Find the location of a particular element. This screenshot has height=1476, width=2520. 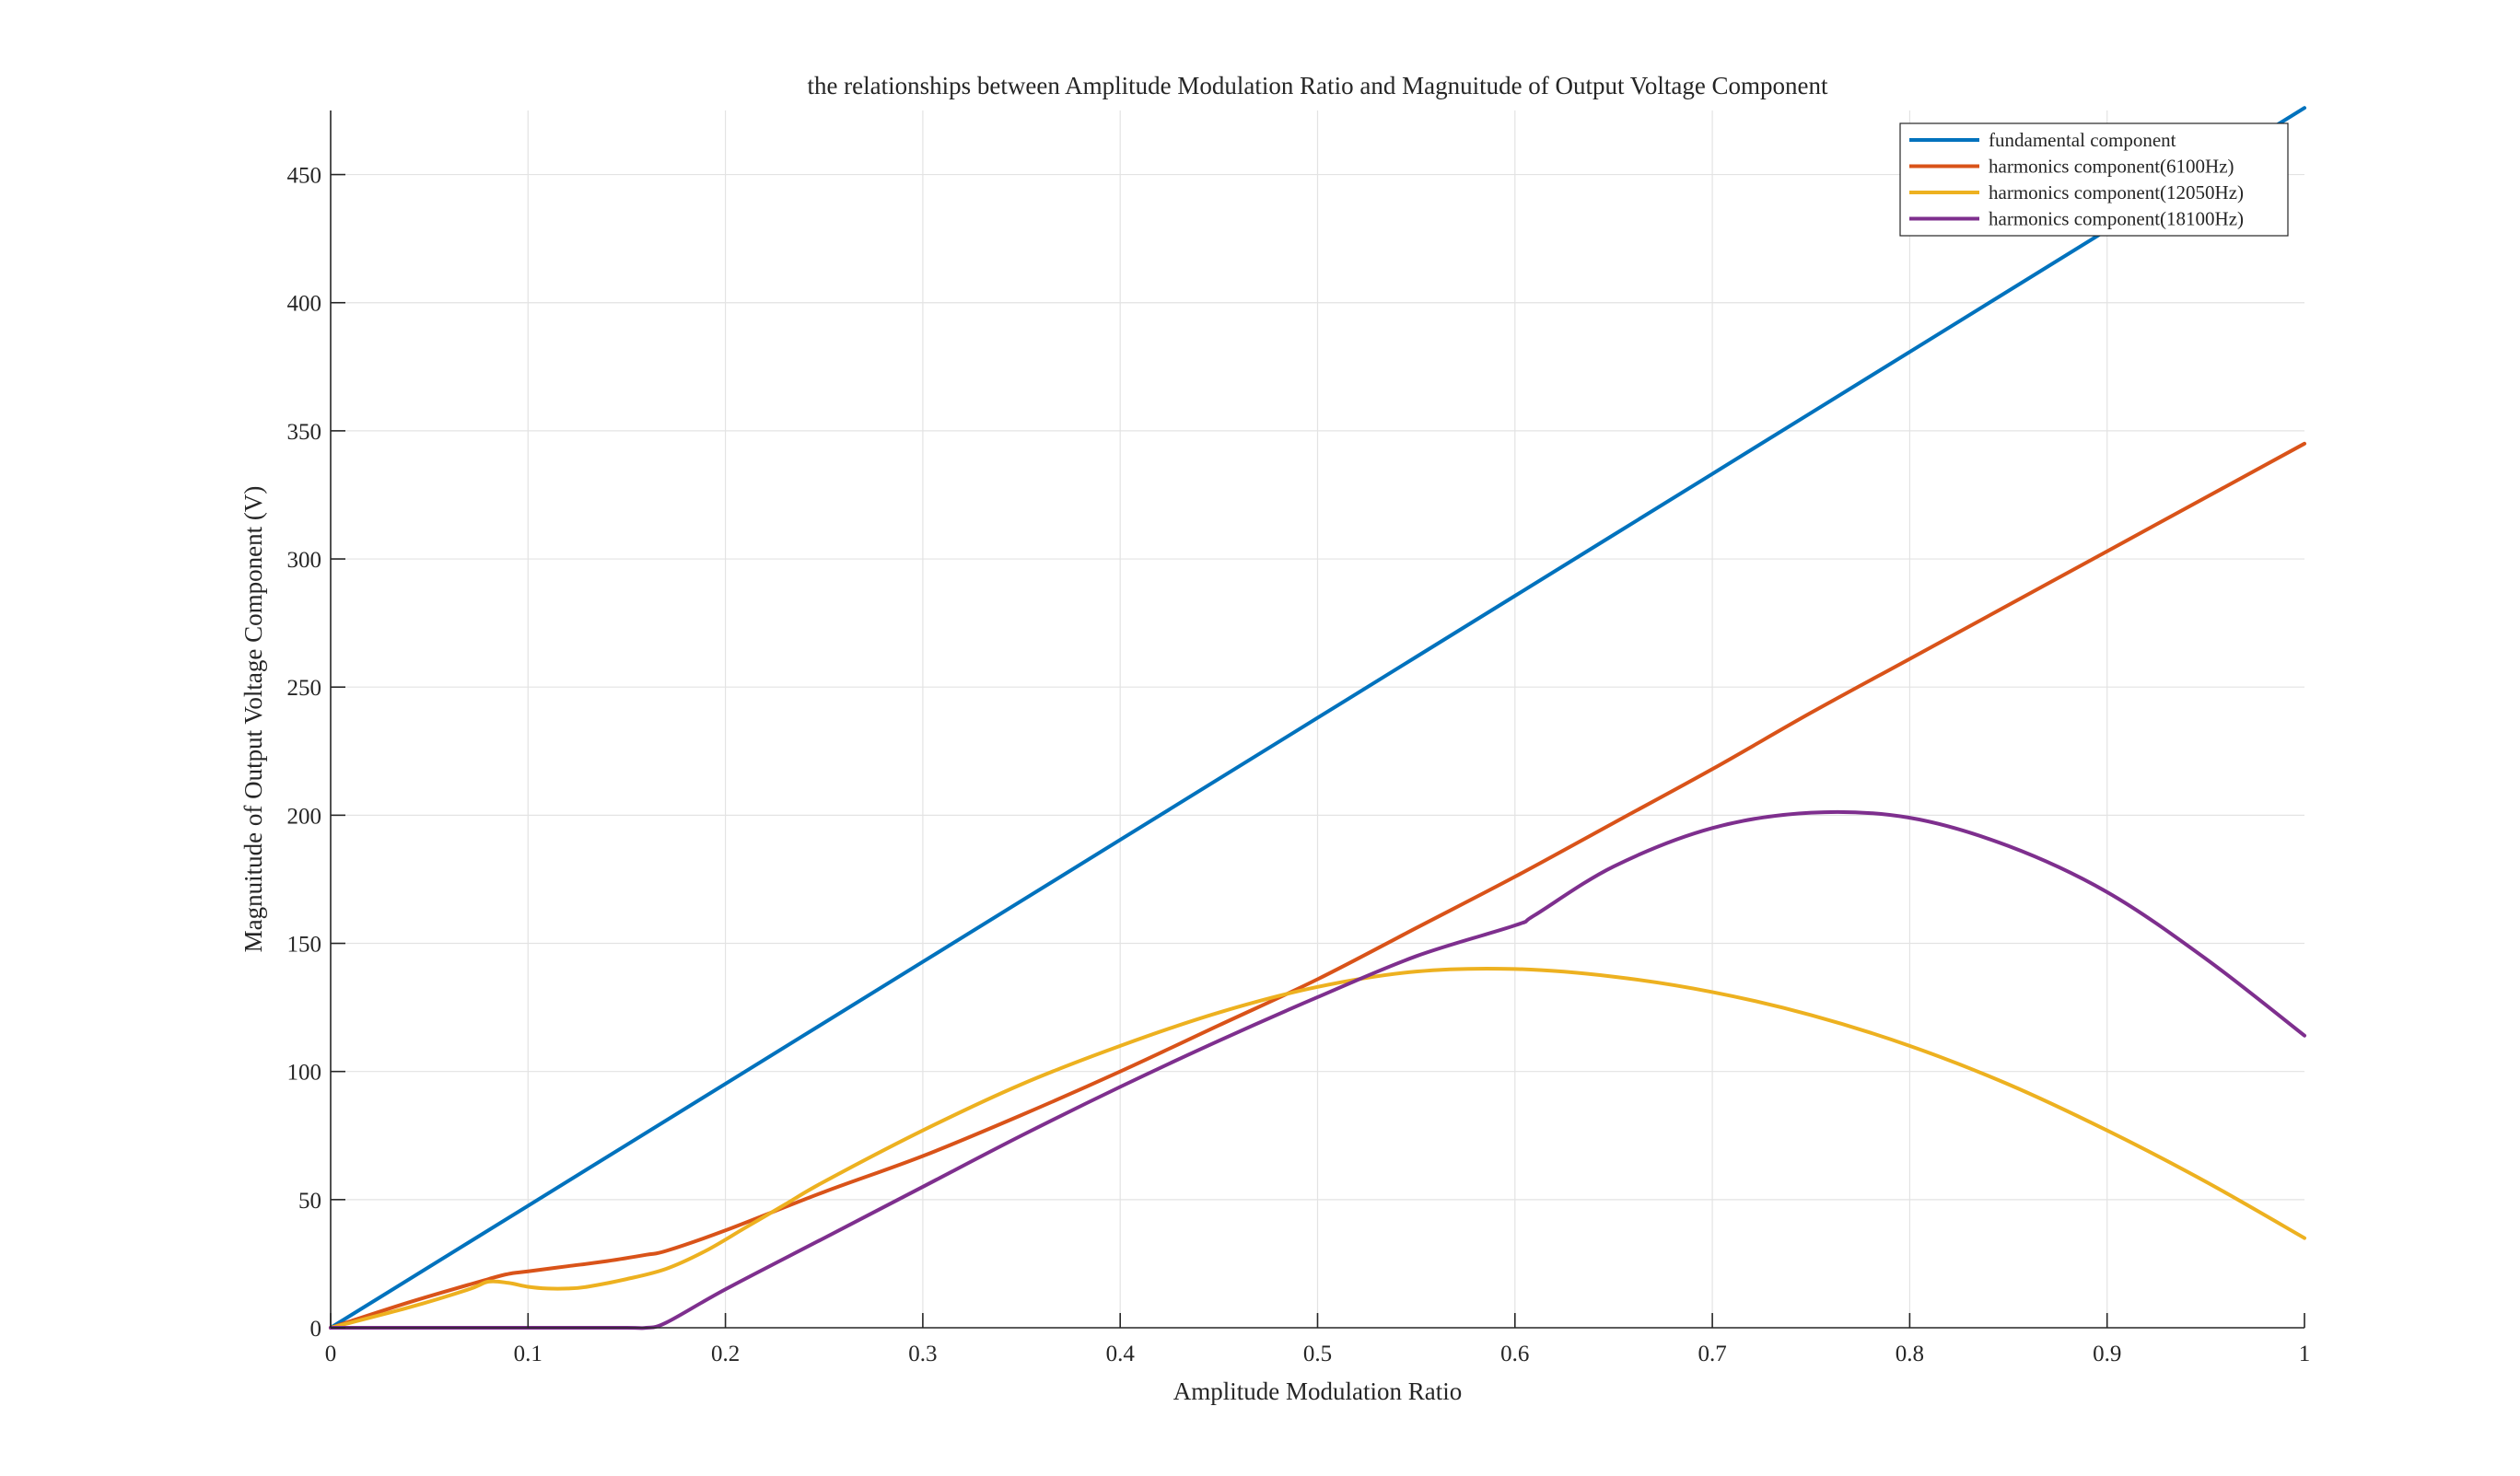

legend-label-2: harmonics component(6100Hz) is located at coordinates (2111, 167).